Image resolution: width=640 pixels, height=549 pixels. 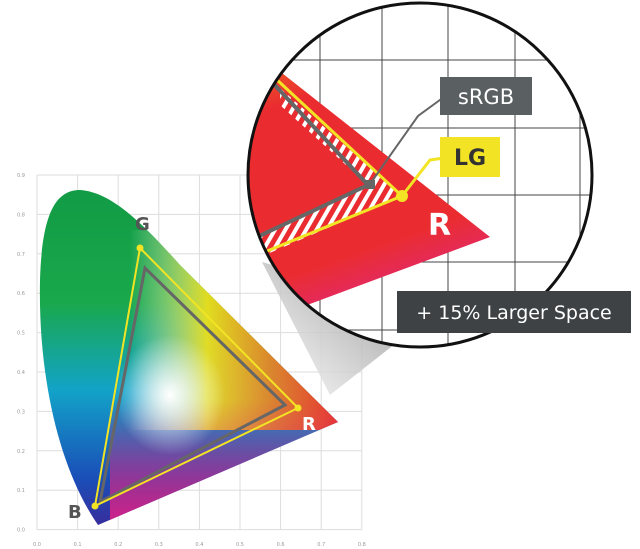 What do you see at coordinates (21, 531) in the screenshot?
I see `y-tick-label: 0.0` at bounding box center [21, 531].